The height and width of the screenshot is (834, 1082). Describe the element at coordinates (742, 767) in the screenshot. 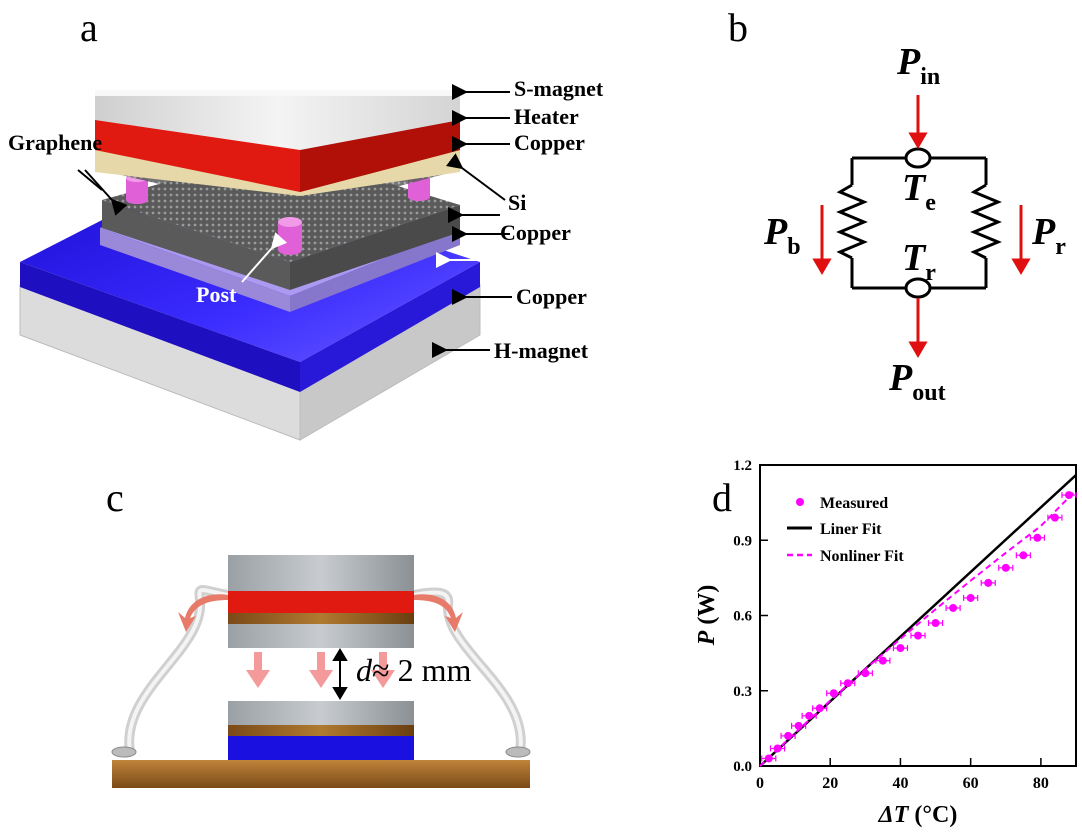

I see `y-tick-label: 0.0` at that location.